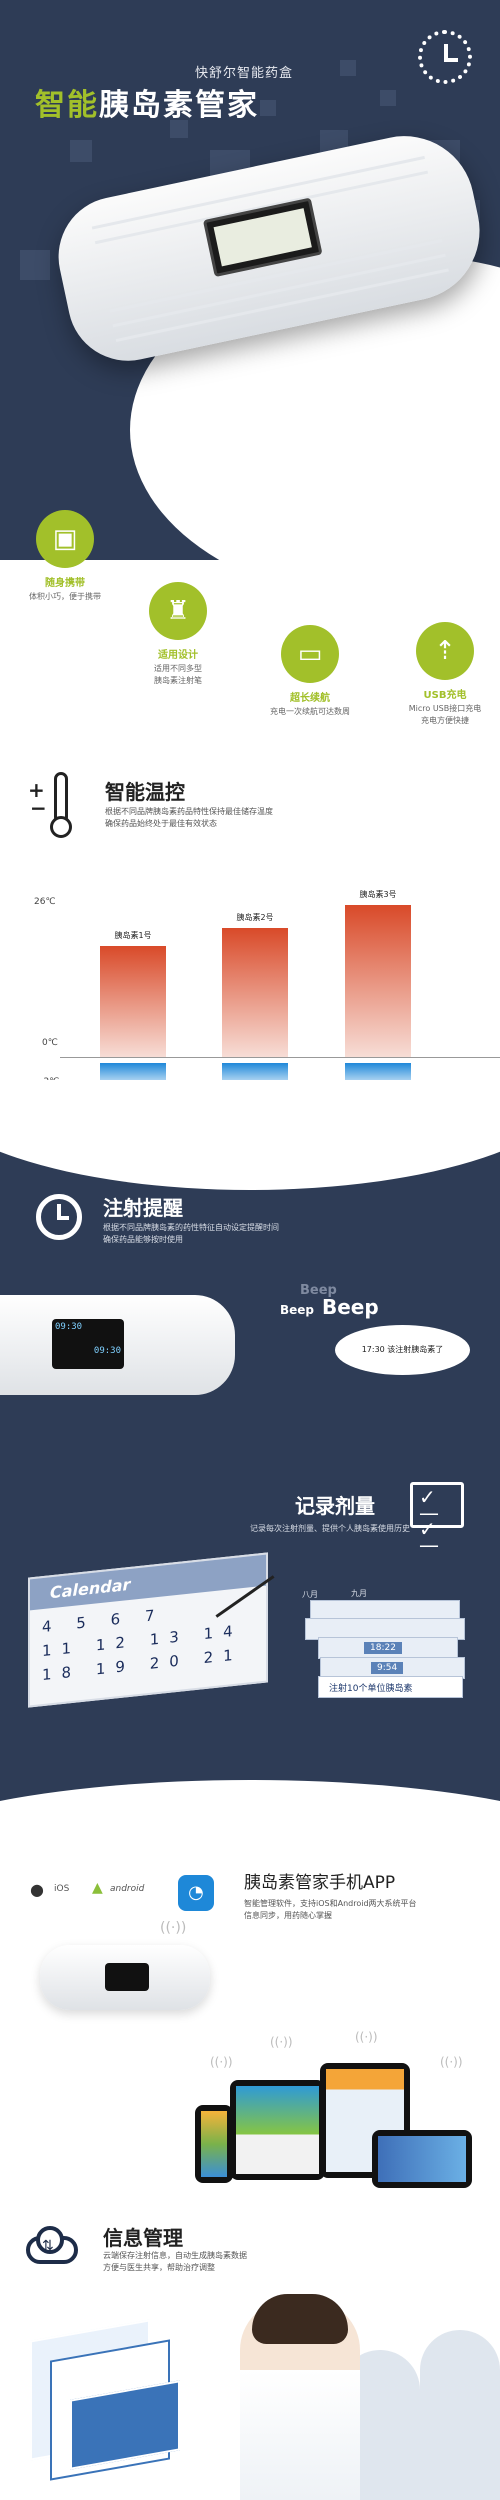  What do you see at coordinates (378, 894) in the screenshot?
I see `bar-label: 胰岛素3号` at bounding box center [378, 894].